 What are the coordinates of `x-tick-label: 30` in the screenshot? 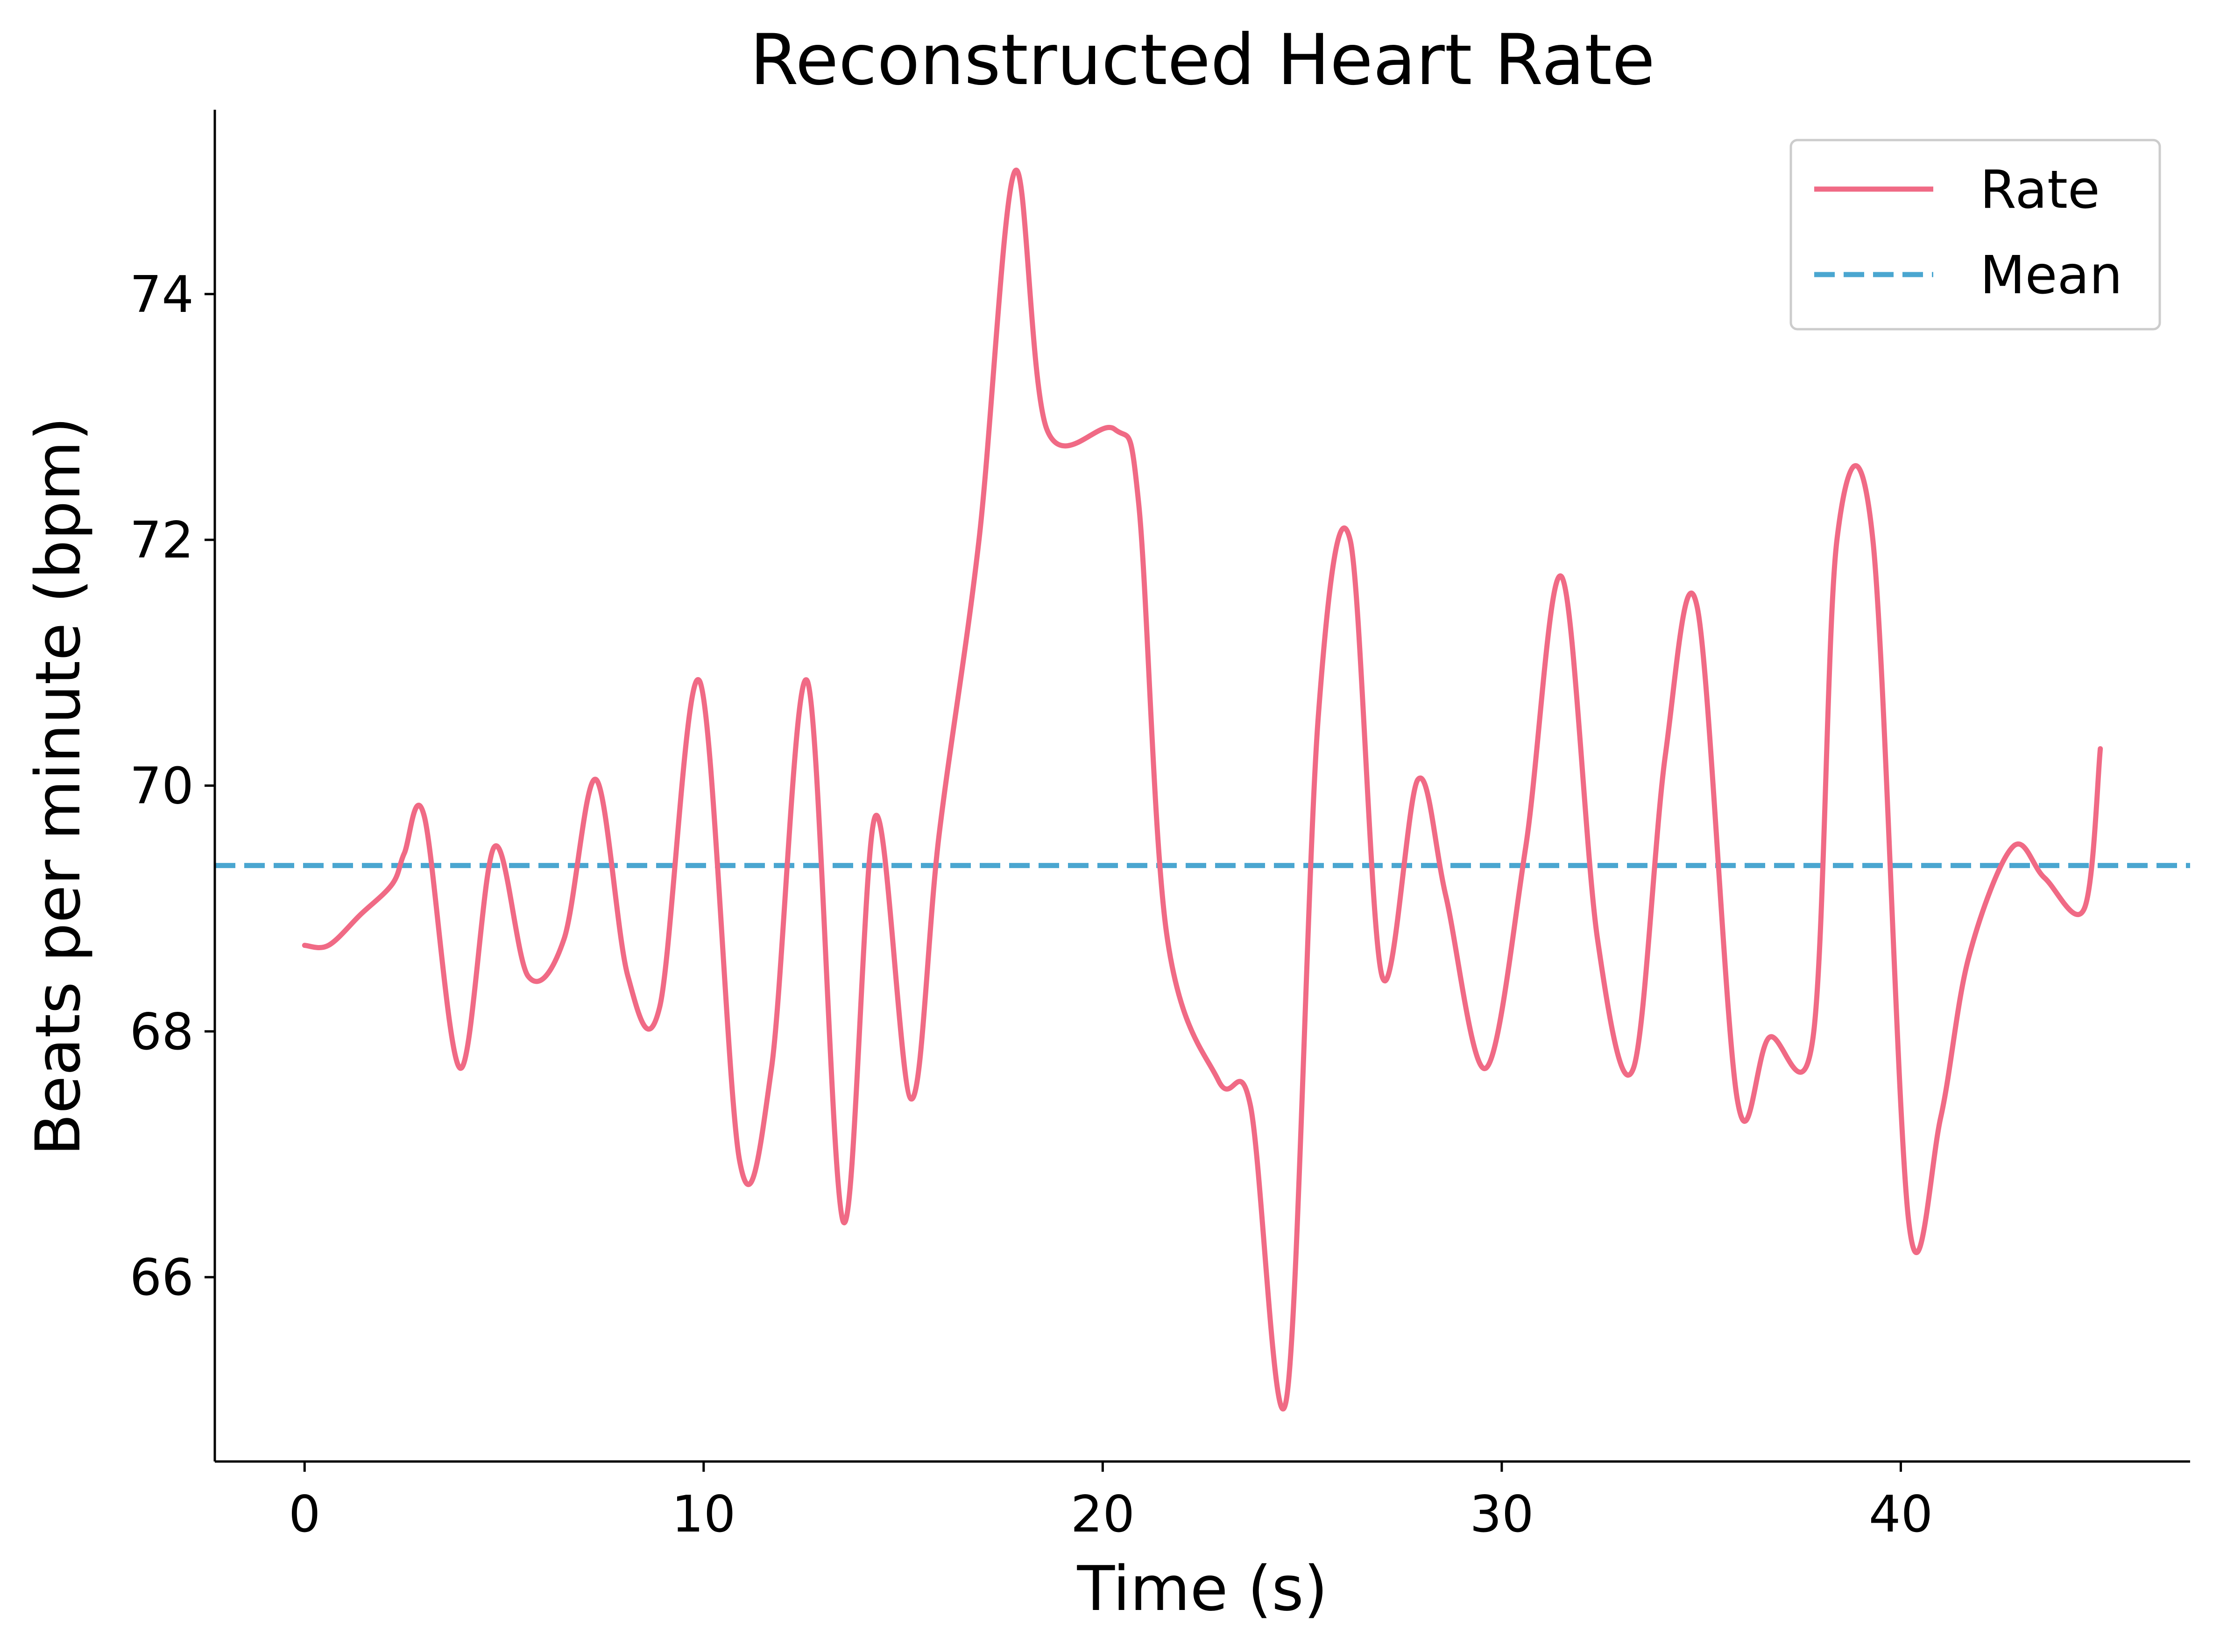 It's located at (1502, 1514).